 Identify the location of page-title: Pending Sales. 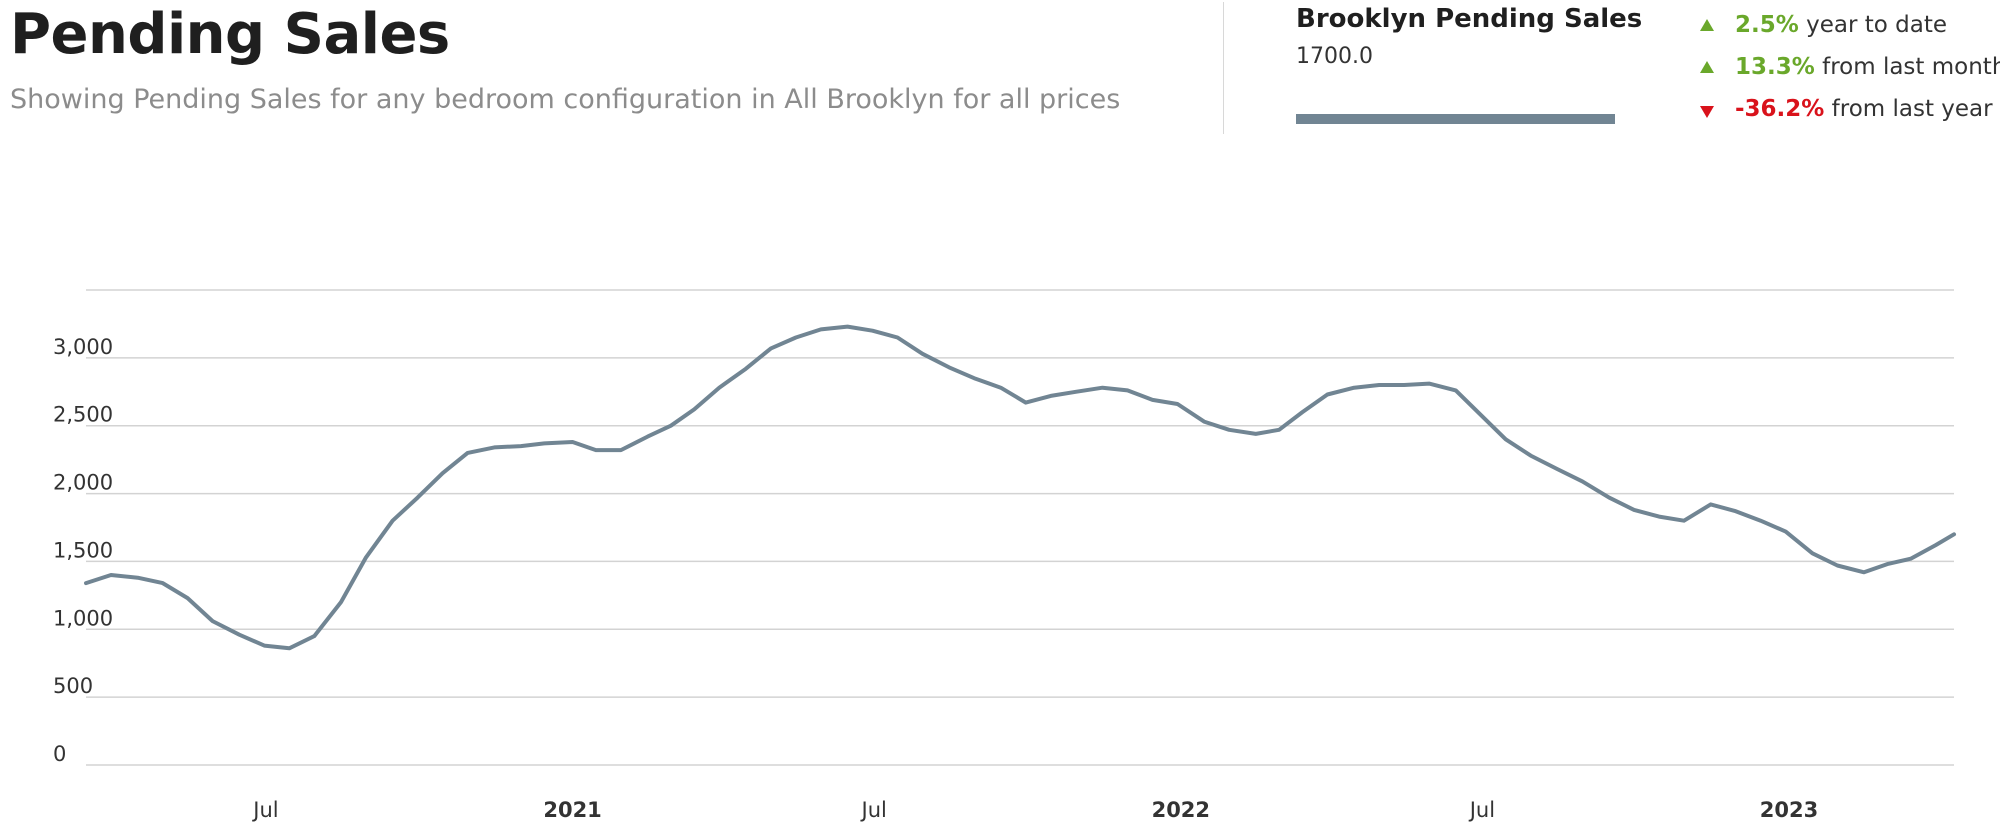
(230, 34).